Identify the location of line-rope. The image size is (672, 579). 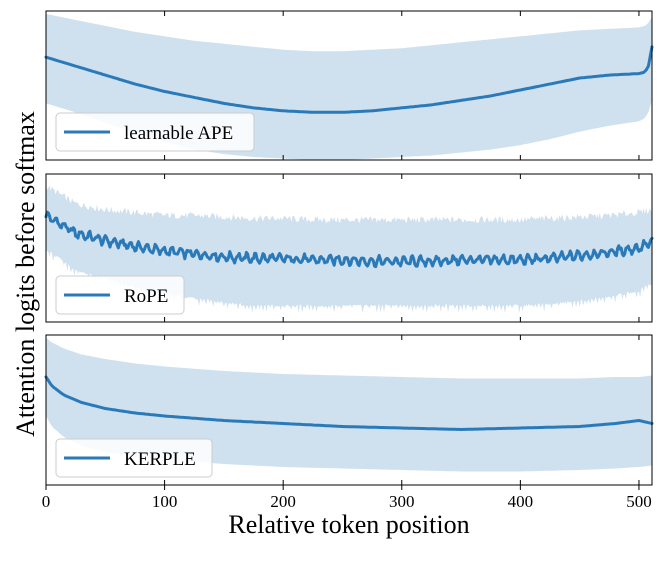
(349, 239).